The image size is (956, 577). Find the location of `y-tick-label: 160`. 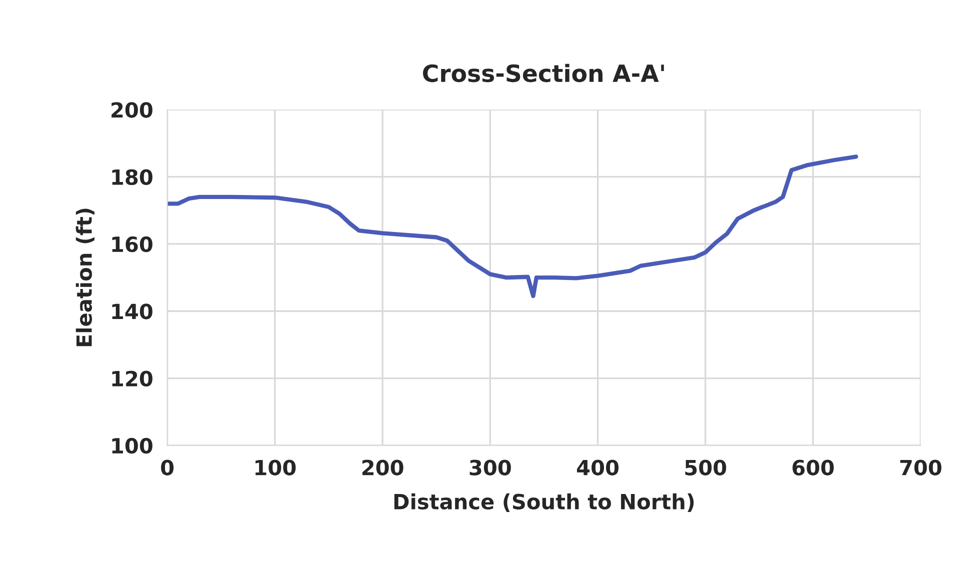

y-tick-label: 160 is located at coordinates (132, 244).